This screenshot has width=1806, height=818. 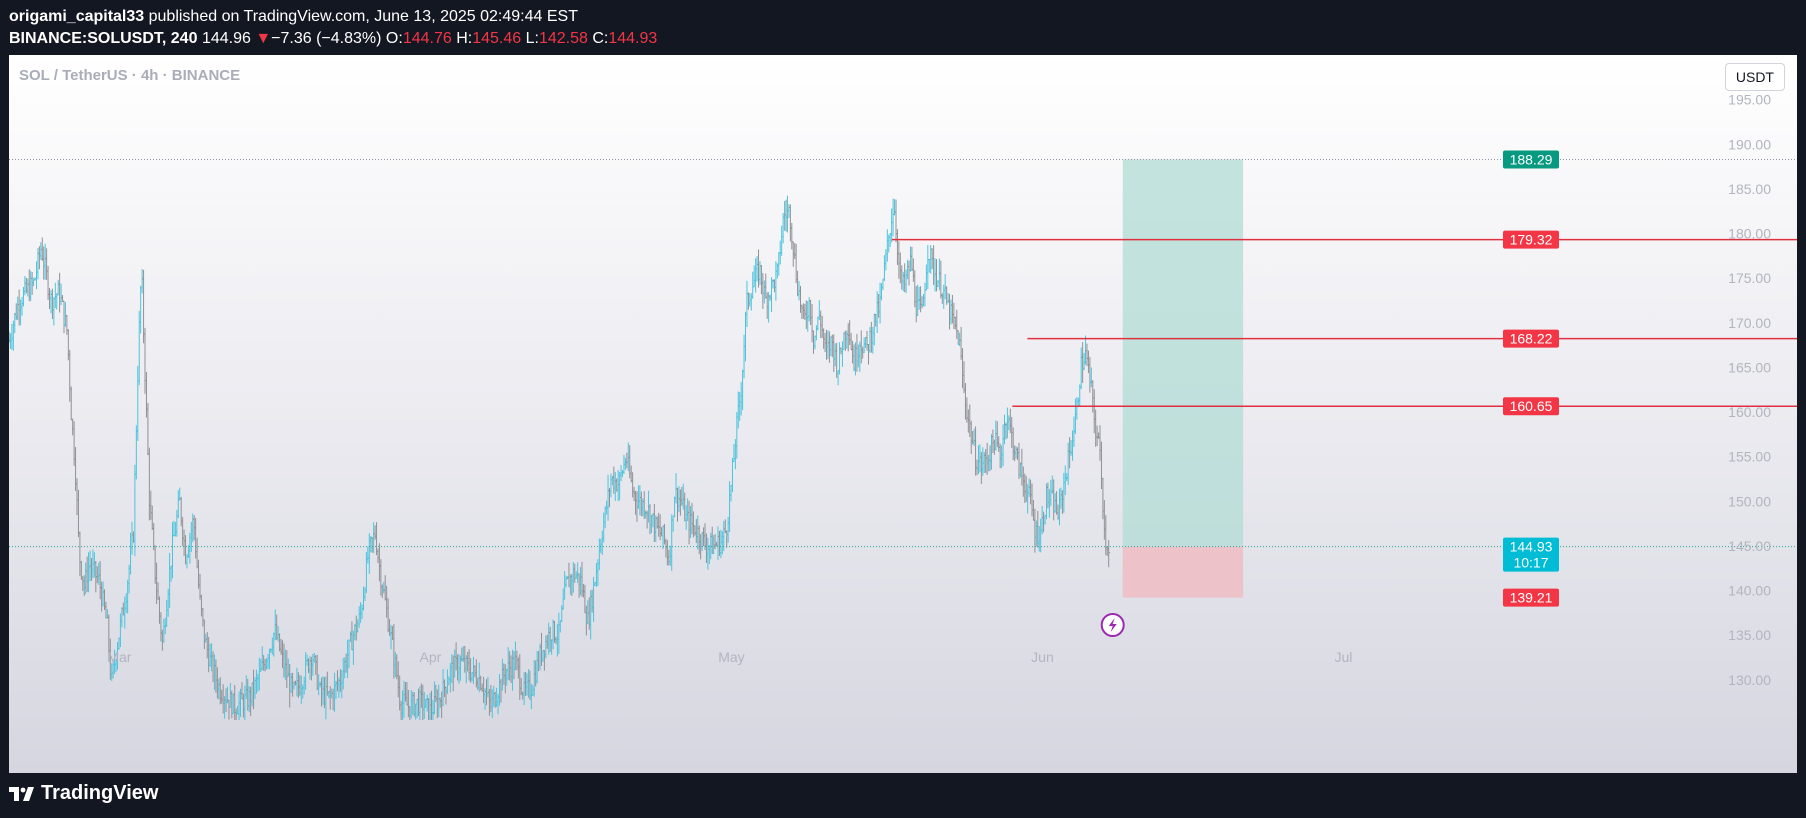 I want to click on close-value: 144.93, so click(x=633, y=38).